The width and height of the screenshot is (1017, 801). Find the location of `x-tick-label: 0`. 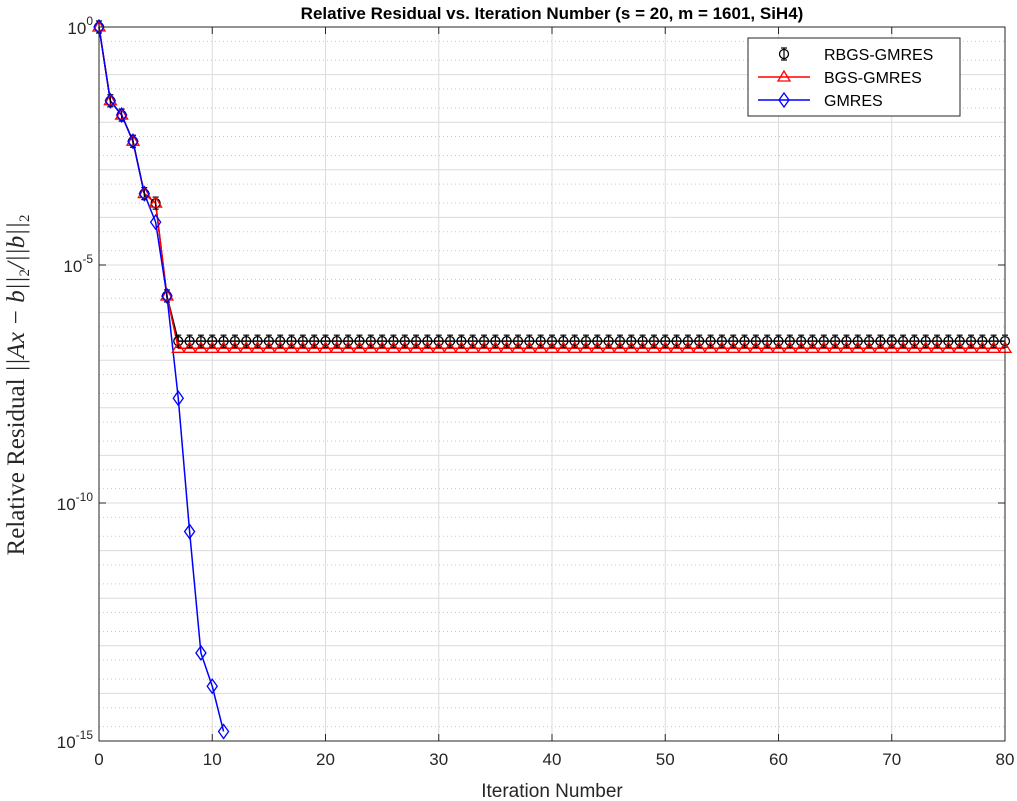

x-tick-label: 0 is located at coordinates (98, 759).